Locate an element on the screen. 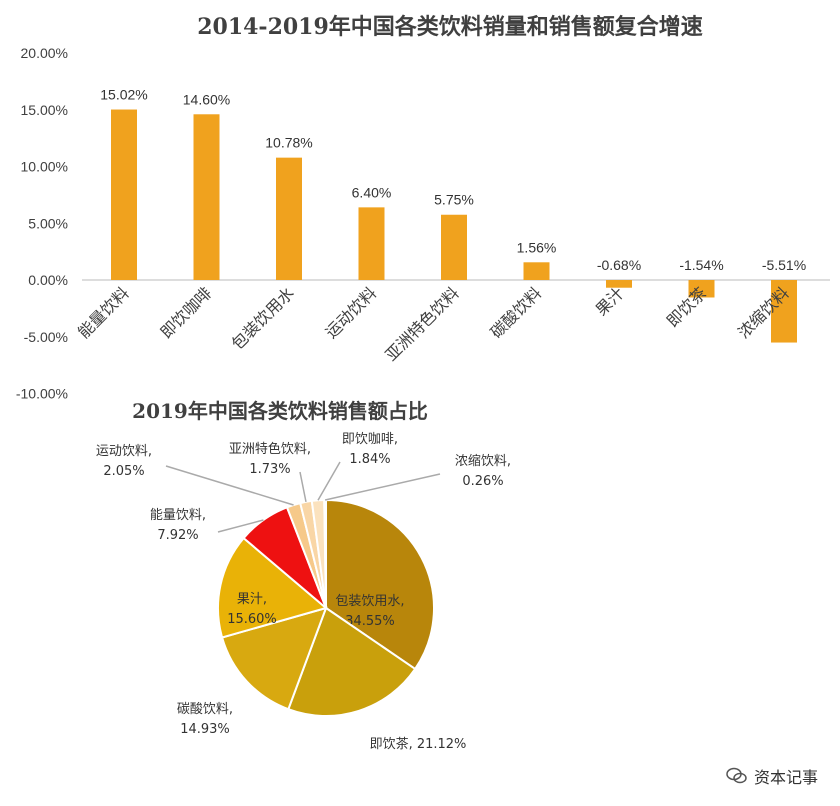 This screenshot has height=806, width=840. bar-data-label: -1.54% is located at coordinates (701, 265).